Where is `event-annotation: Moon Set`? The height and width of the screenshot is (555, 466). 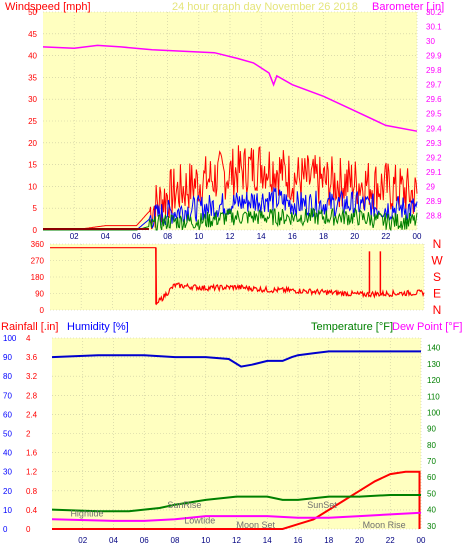
event-annotation: Moon Set is located at coordinates (256, 525).